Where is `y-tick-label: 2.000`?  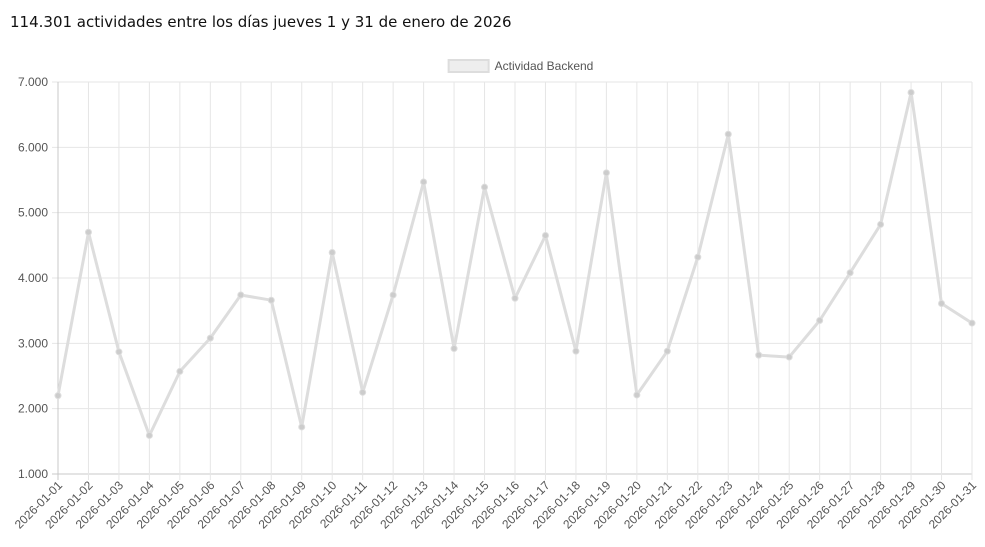
y-tick-label: 2.000 is located at coordinates (33, 409).